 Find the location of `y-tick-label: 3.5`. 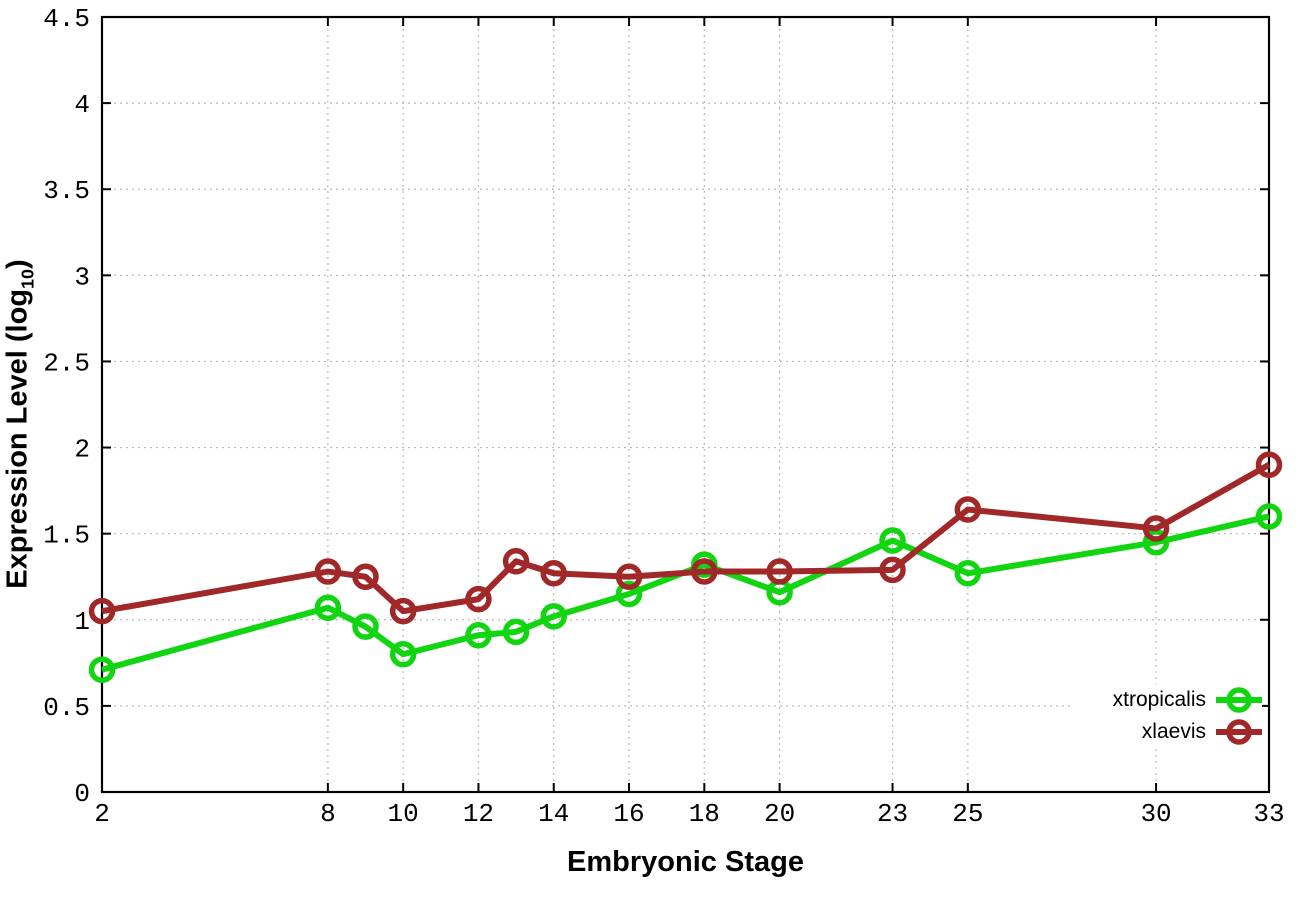

y-tick-label: 3.5 is located at coordinates (66, 191).